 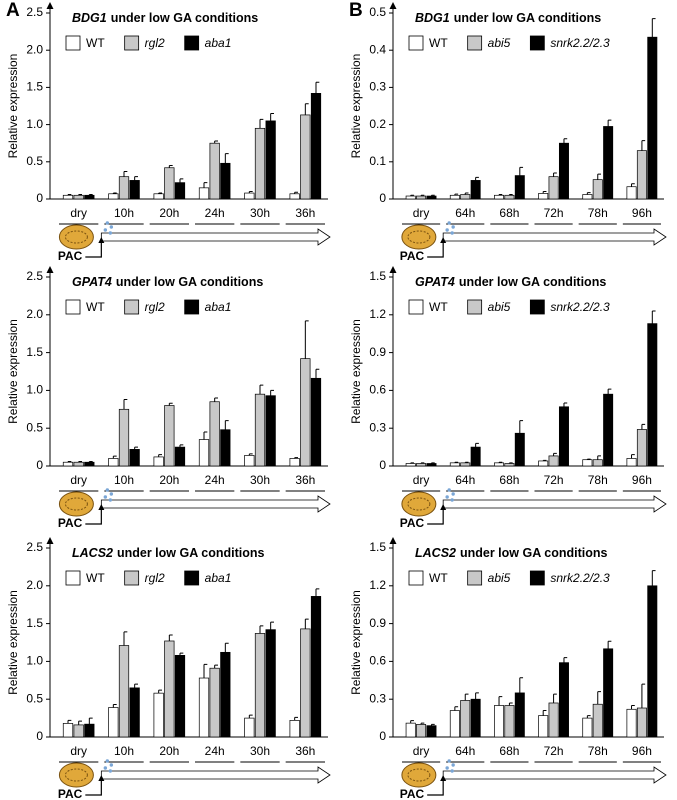 I want to click on y-tick-label: 0.3, so click(x=377, y=427).